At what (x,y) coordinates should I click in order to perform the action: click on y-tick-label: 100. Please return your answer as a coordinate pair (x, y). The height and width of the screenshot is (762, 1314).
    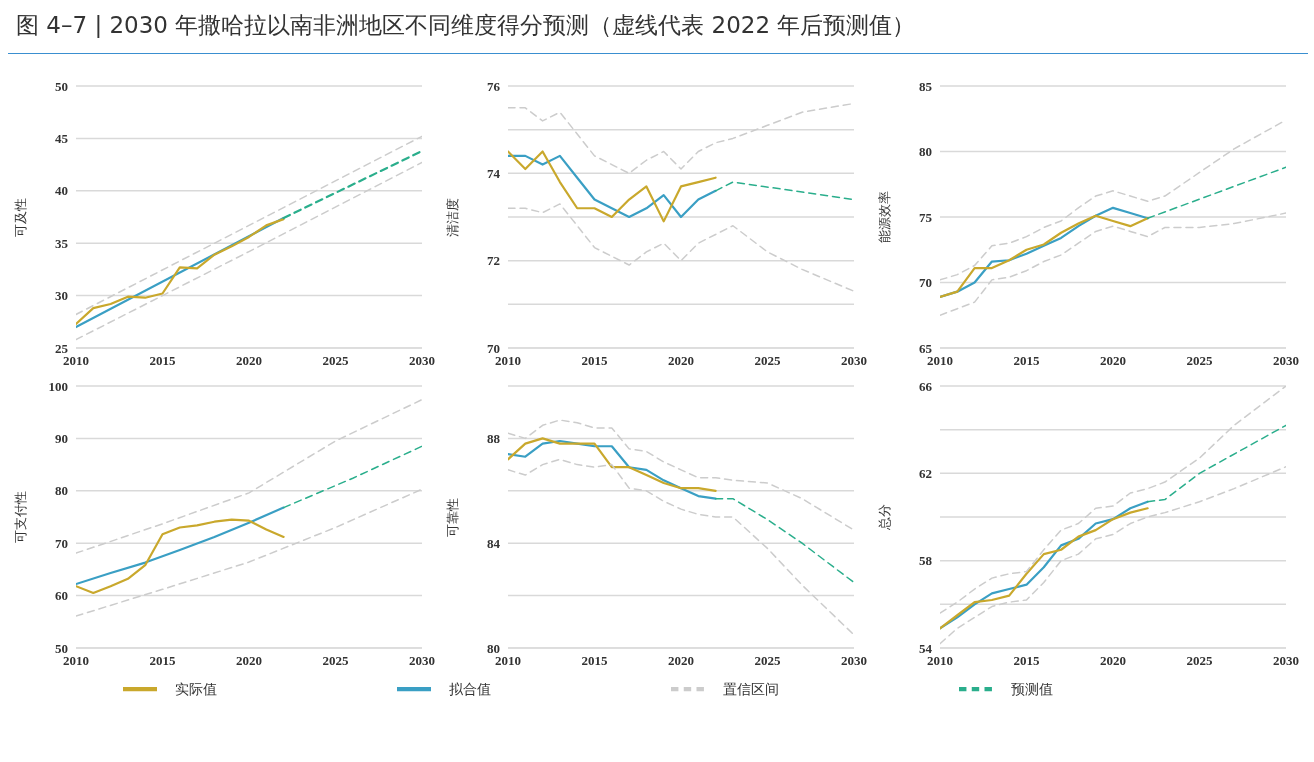
    Looking at the image, I should click on (58, 386).